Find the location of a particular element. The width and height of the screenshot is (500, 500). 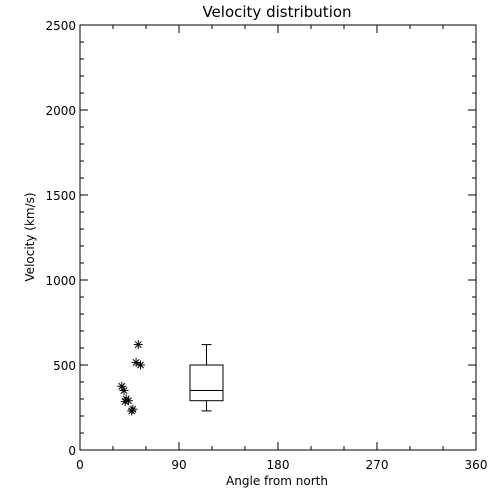

x-tick-label: 360 is located at coordinates (476, 465).